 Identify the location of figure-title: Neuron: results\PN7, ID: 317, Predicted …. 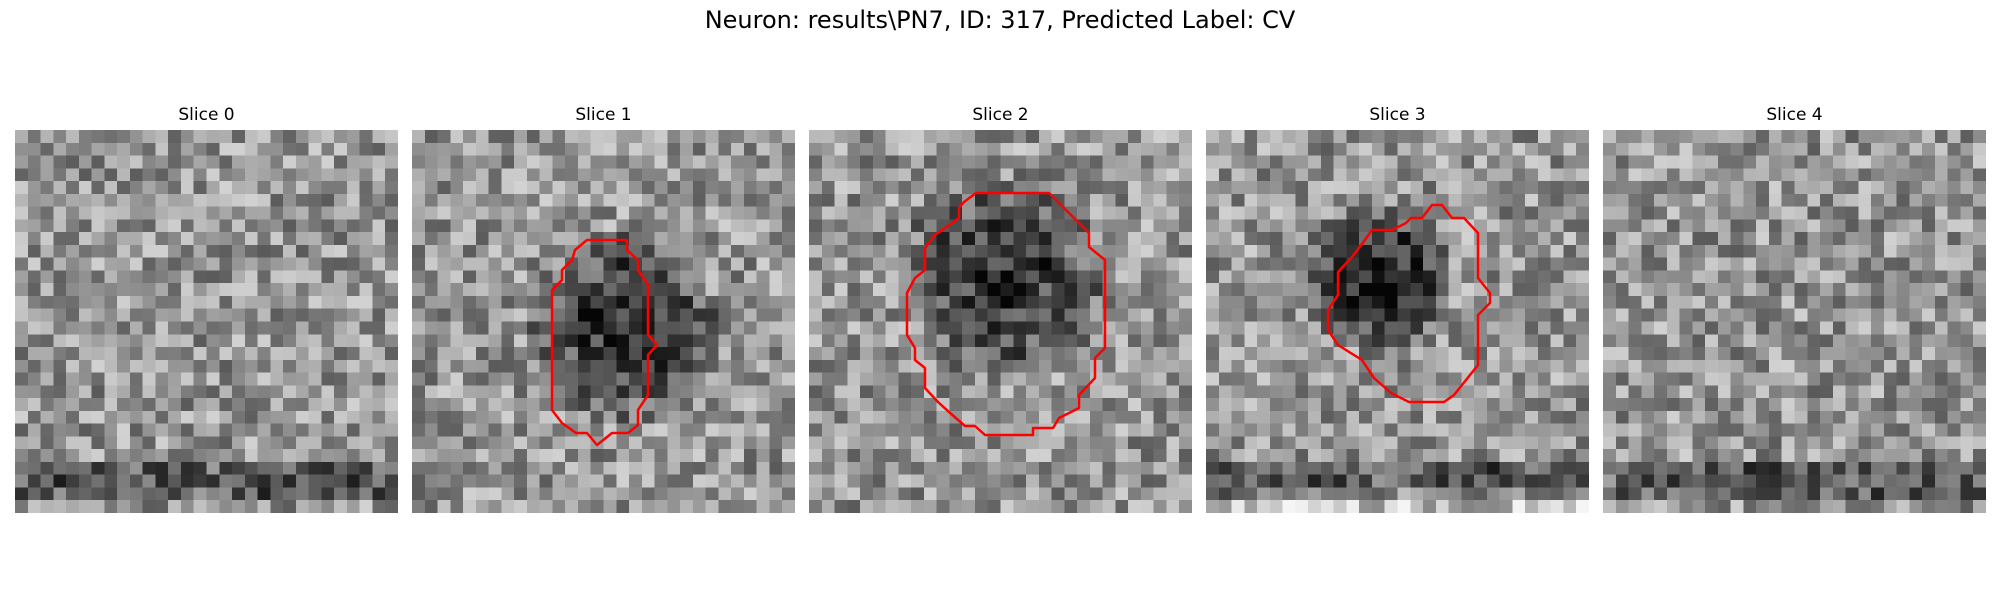
(1000, 20).